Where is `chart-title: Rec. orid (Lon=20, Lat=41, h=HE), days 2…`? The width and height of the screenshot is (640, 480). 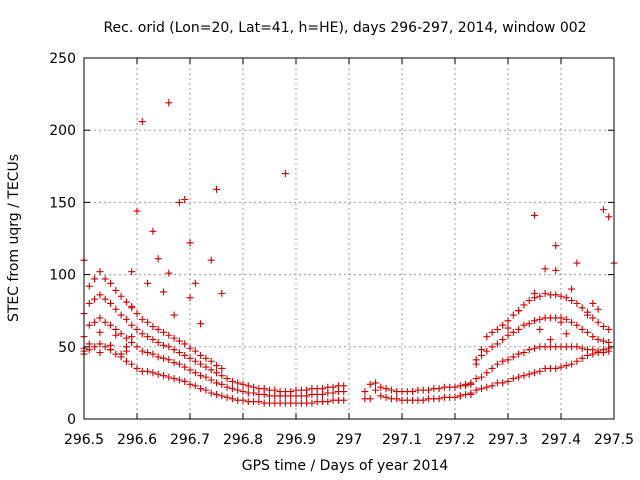
chart-title: Rec. orid (Lon=20, Lat=41, h=HE), days 2… is located at coordinates (344, 28).